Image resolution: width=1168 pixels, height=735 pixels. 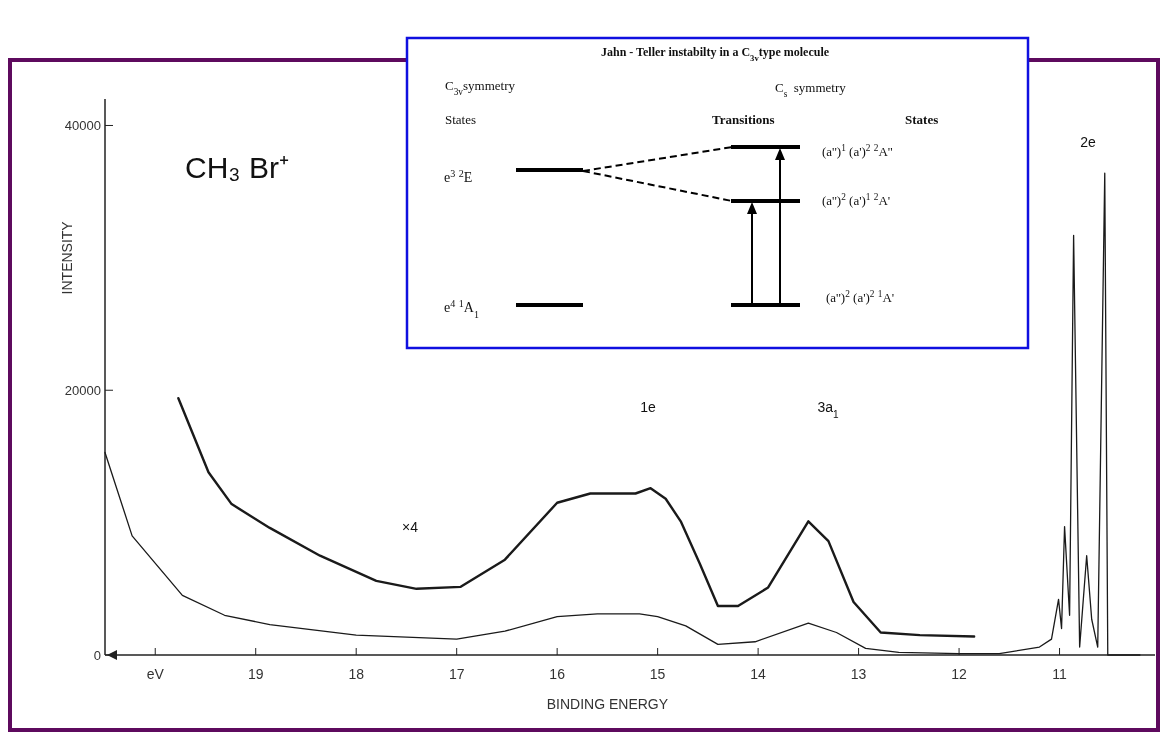 What do you see at coordinates (458, 176) in the screenshot?
I see `annotation: e$^{3}$ $^{2}$E` at bounding box center [458, 176].